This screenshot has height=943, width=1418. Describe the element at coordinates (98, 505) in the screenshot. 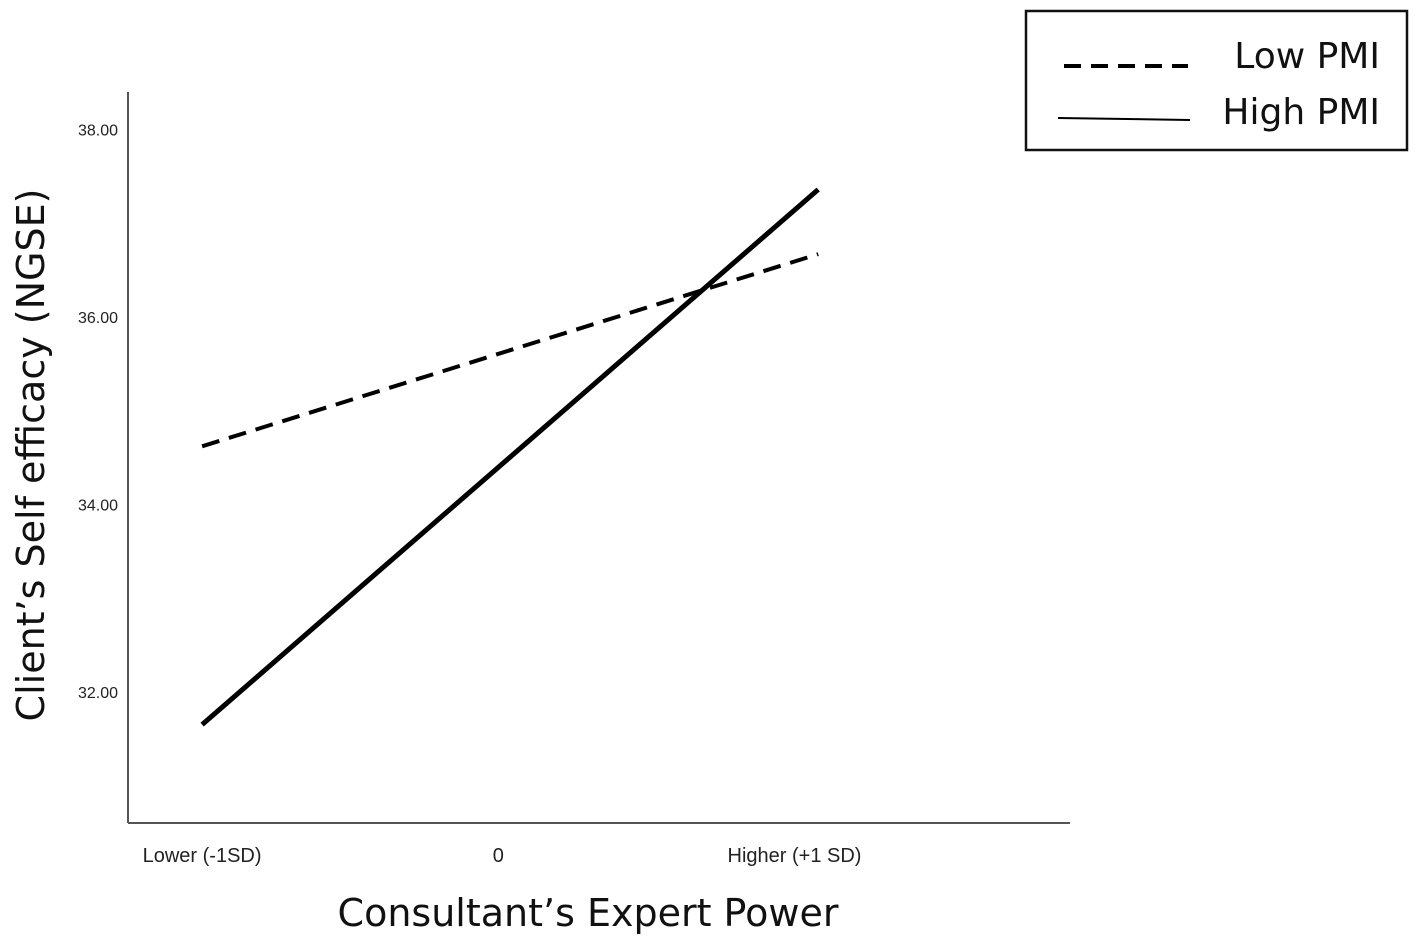

I see `y-tick-label: 34.00` at that location.